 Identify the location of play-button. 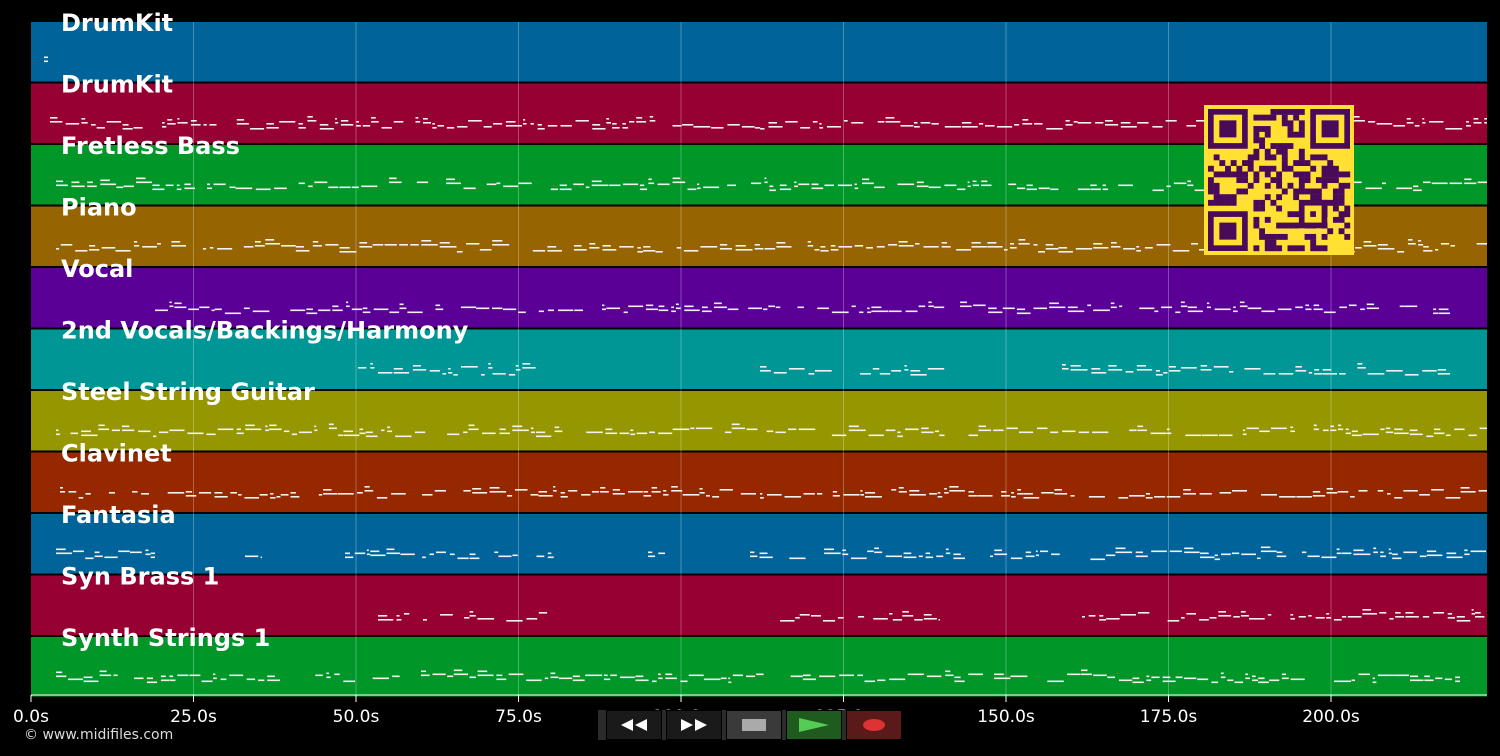
(814, 725).